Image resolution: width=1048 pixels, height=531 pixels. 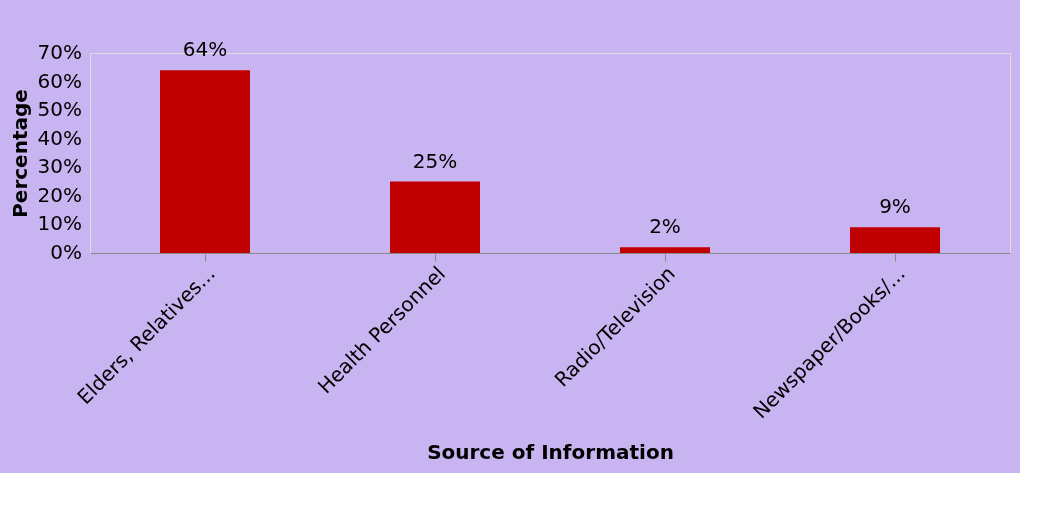 What do you see at coordinates (19, 153) in the screenshot?
I see `y-axis-title: Percentage` at bounding box center [19, 153].